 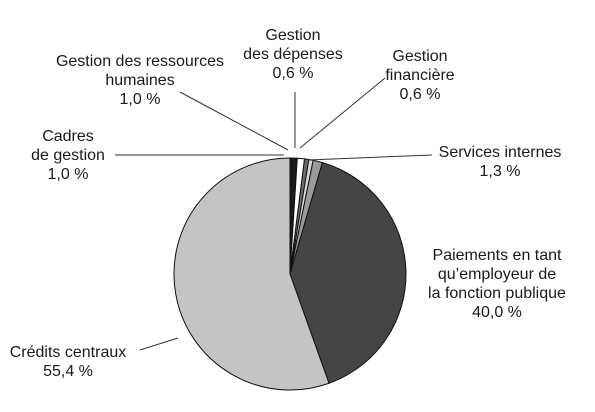 What do you see at coordinates (68, 352) in the screenshot?
I see `slice-name: Crédits centraux` at bounding box center [68, 352].